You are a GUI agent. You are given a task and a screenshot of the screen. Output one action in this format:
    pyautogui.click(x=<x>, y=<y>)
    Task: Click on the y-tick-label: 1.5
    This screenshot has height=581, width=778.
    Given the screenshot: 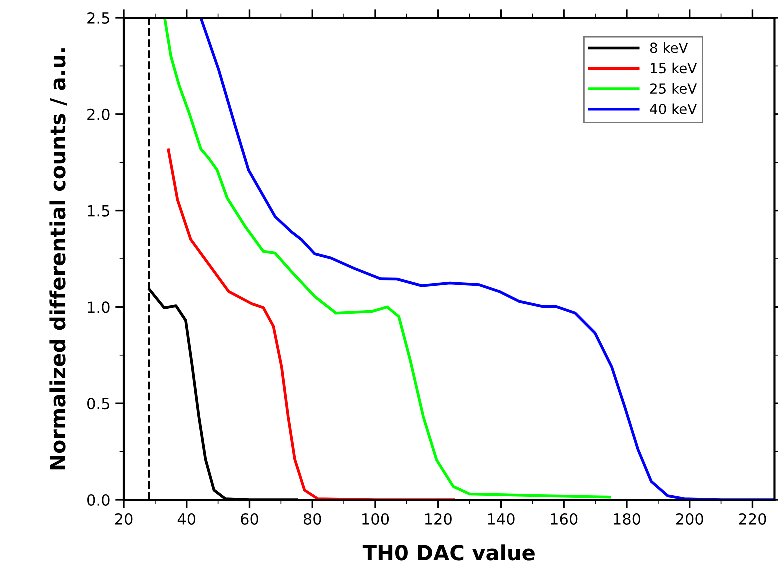 What is the action you would take?
    pyautogui.click(x=99, y=211)
    